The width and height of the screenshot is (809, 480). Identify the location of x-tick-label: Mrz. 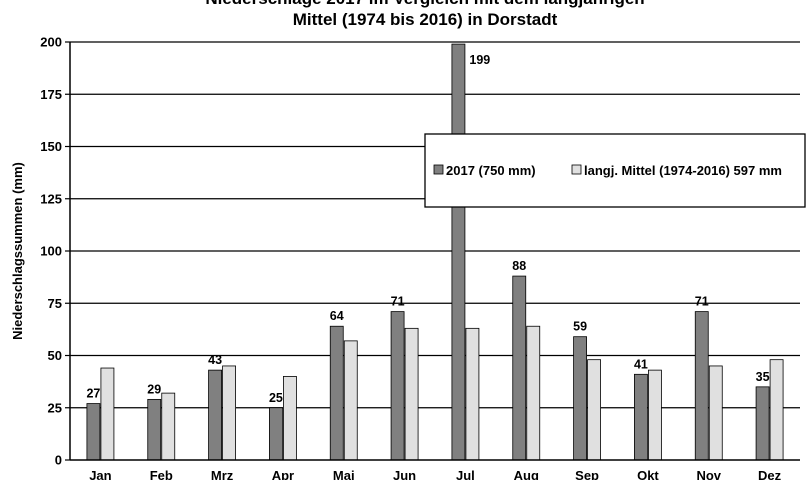
(222, 474).